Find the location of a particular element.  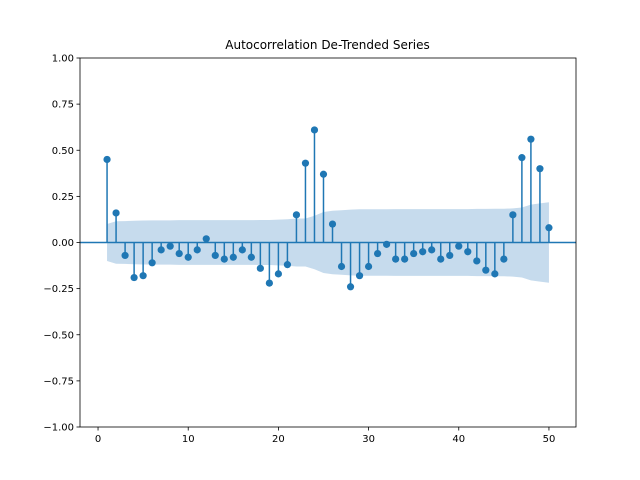

y-axis-ticks: −1.00 −0.75 −0.50 −0.25 0.00 0.25 0.50 0.75 1.00 is located at coordinates (61, 244).